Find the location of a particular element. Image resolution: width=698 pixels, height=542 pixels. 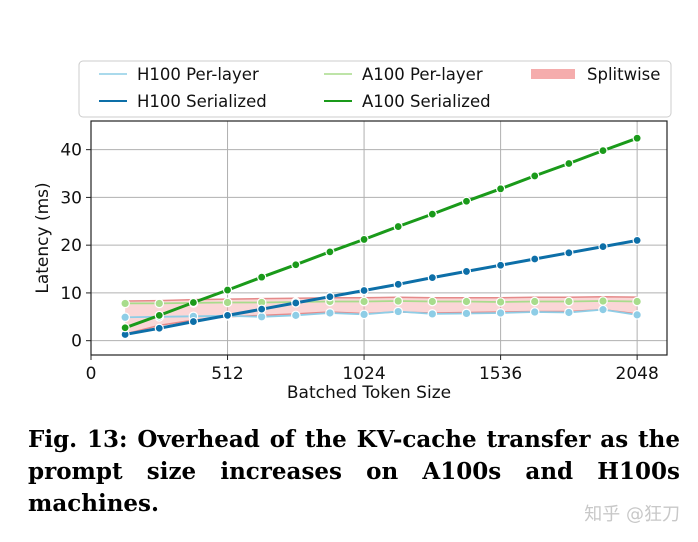

series-band-splitwise is located at coordinates (381, 315).